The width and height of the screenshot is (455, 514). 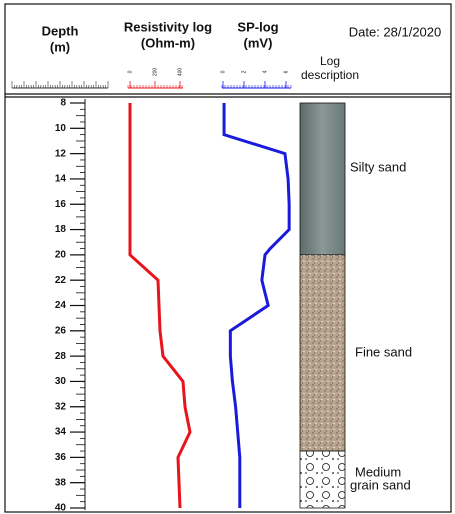 I want to click on y-tick-label: 36, so click(x=61, y=457).